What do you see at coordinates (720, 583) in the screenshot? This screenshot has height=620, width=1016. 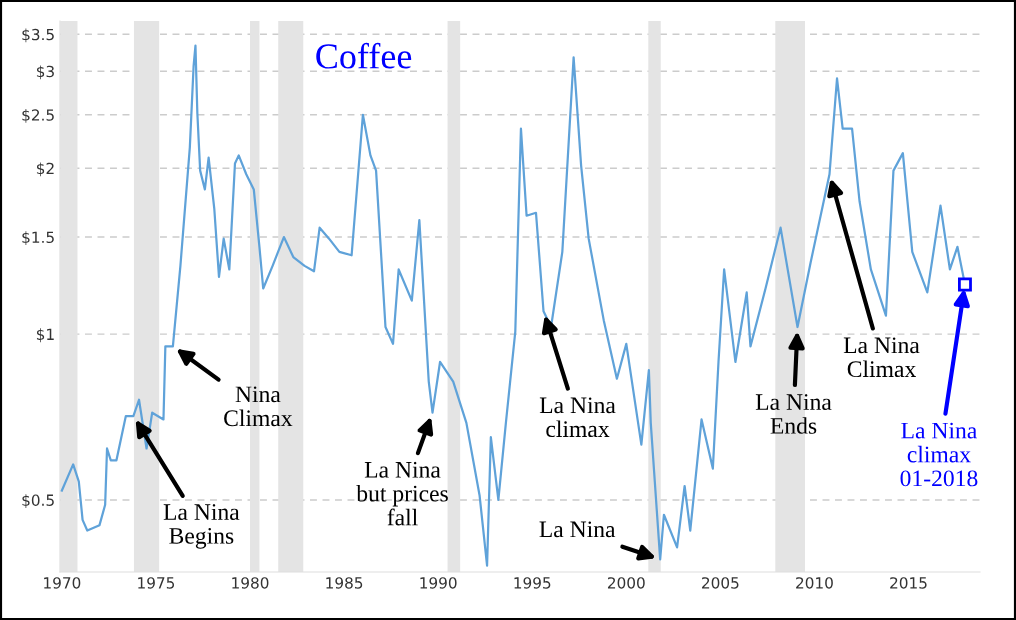 I see `x-tick-label: 2005` at bounding box center [720, 583].